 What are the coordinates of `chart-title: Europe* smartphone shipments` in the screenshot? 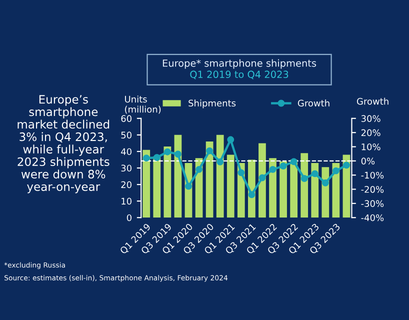 It's located at (239, 64).